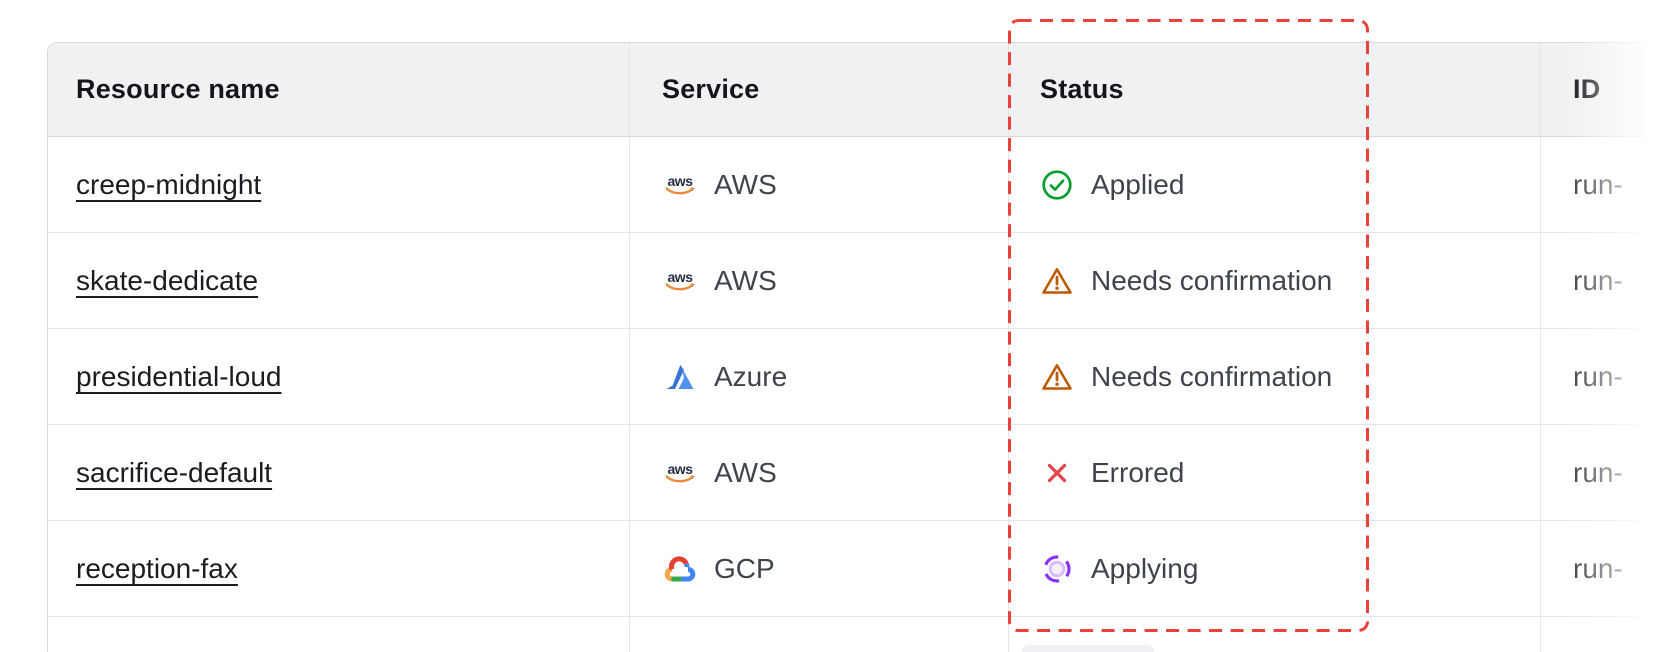 This screenshot has width=1672, height=652. What do you see at coordinates (860, 473) in the screenshot?
I see `table-row: sacrifice-default aws AWS` at bounding box center [860, 473].